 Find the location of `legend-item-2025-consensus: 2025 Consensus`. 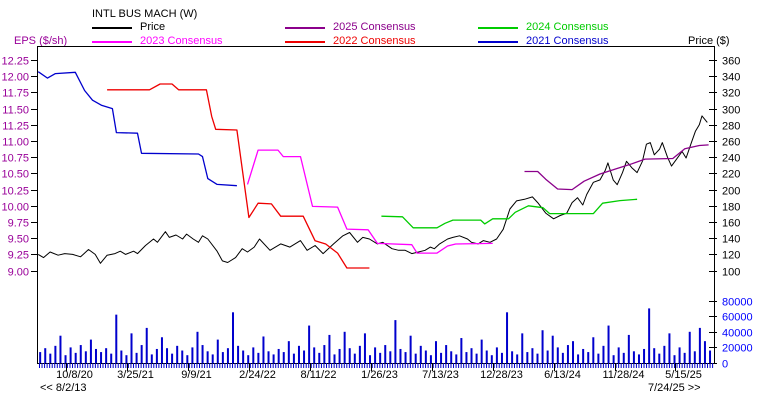

legend-item-2025-consensus: 2025 Consensus is located at coordinates (350, 27).